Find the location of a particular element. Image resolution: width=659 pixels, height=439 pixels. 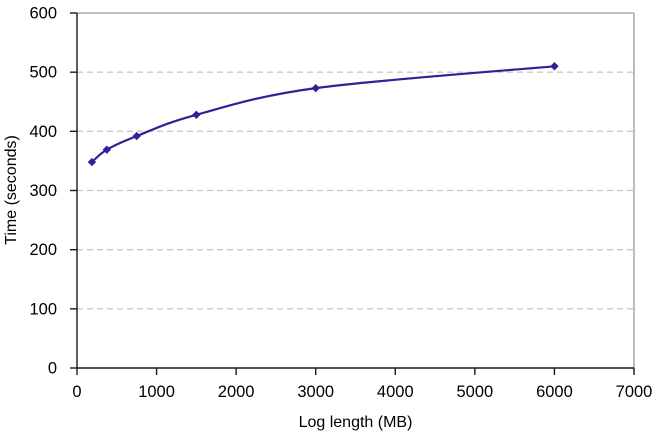

y-tick-label: 600 is located at coordinates (43, 14).